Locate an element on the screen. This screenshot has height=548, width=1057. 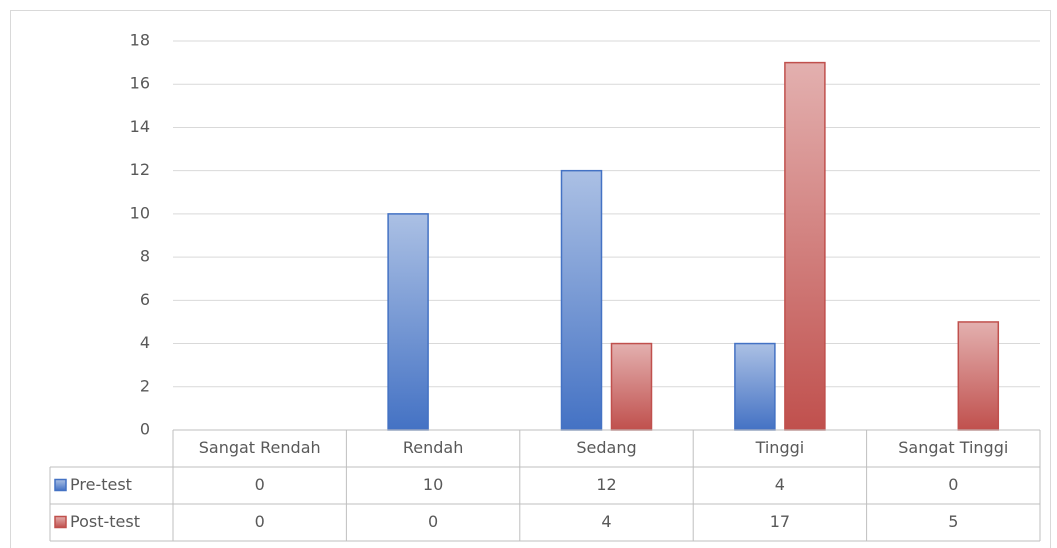
y-tick-label: 6 is located at coordinates (145, 299).